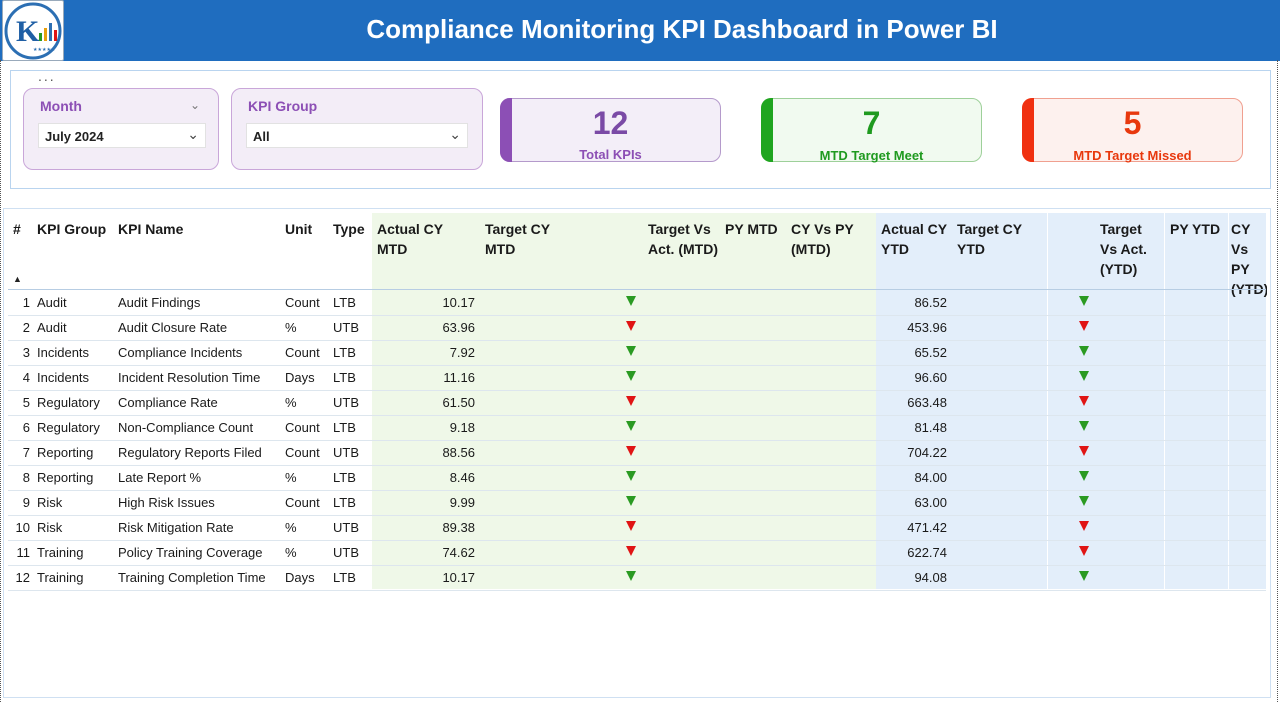 This screenshot has height=702, width=1280. What do you see at coordinates (637, 302) in the screenshot?
I see `table-row: 1 Audit Audit Findings Count LTB 10.17 86.52` at bounding box center [637, 302].